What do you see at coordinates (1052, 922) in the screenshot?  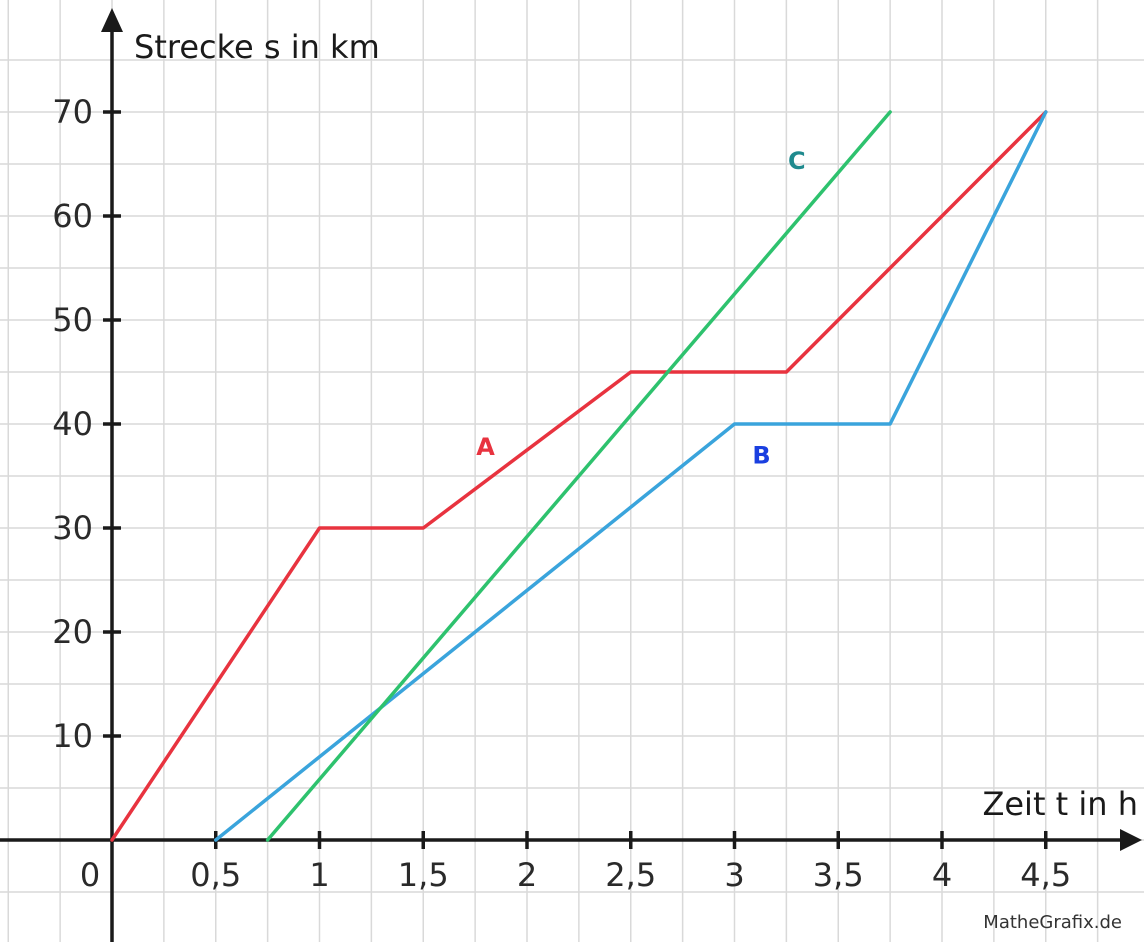 I see `credit-text: MatheGrafix.de` at bounding box center [1052, 922].